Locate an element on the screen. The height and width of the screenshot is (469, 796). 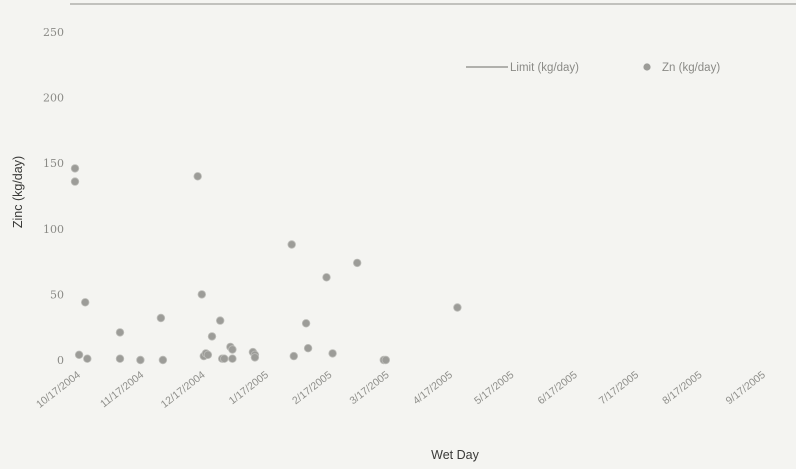
y-tick-label: 250 is located at coordinates (53, 32).